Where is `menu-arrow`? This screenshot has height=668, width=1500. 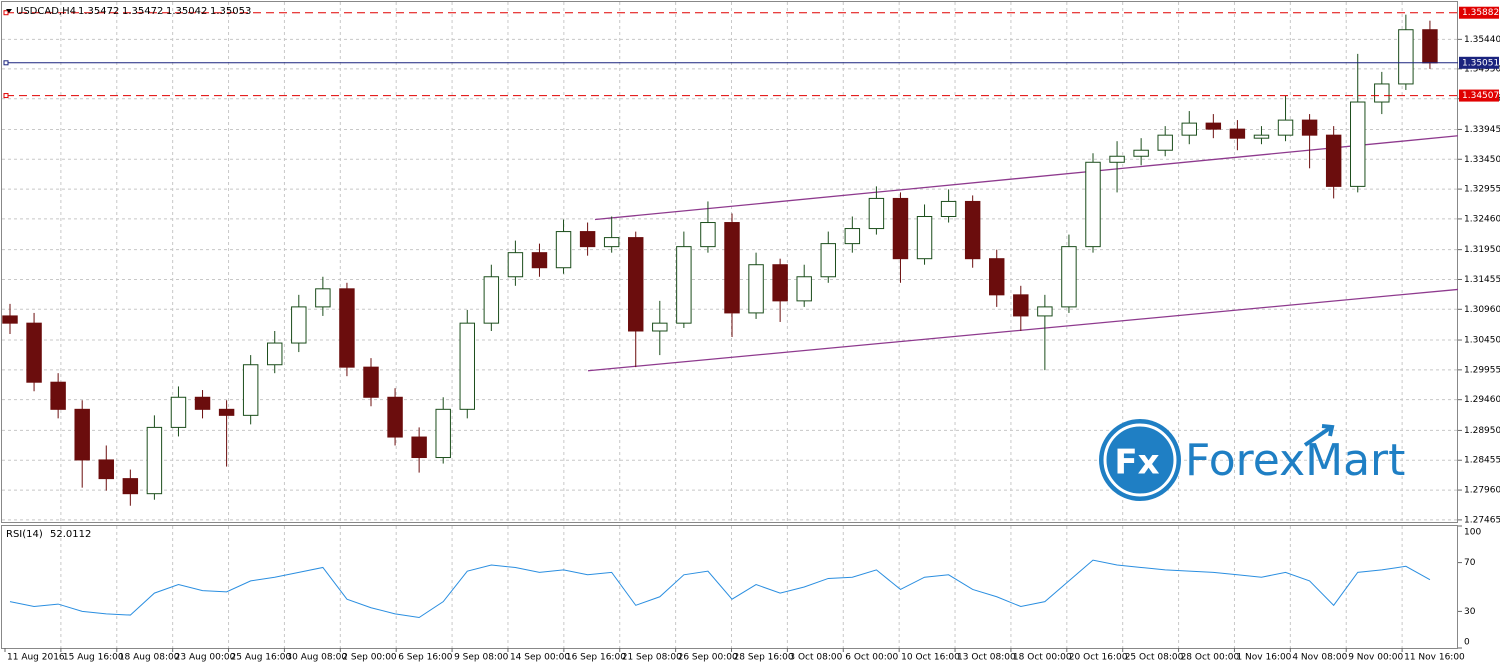
menu-arrow is located at coordinates (9, 11).